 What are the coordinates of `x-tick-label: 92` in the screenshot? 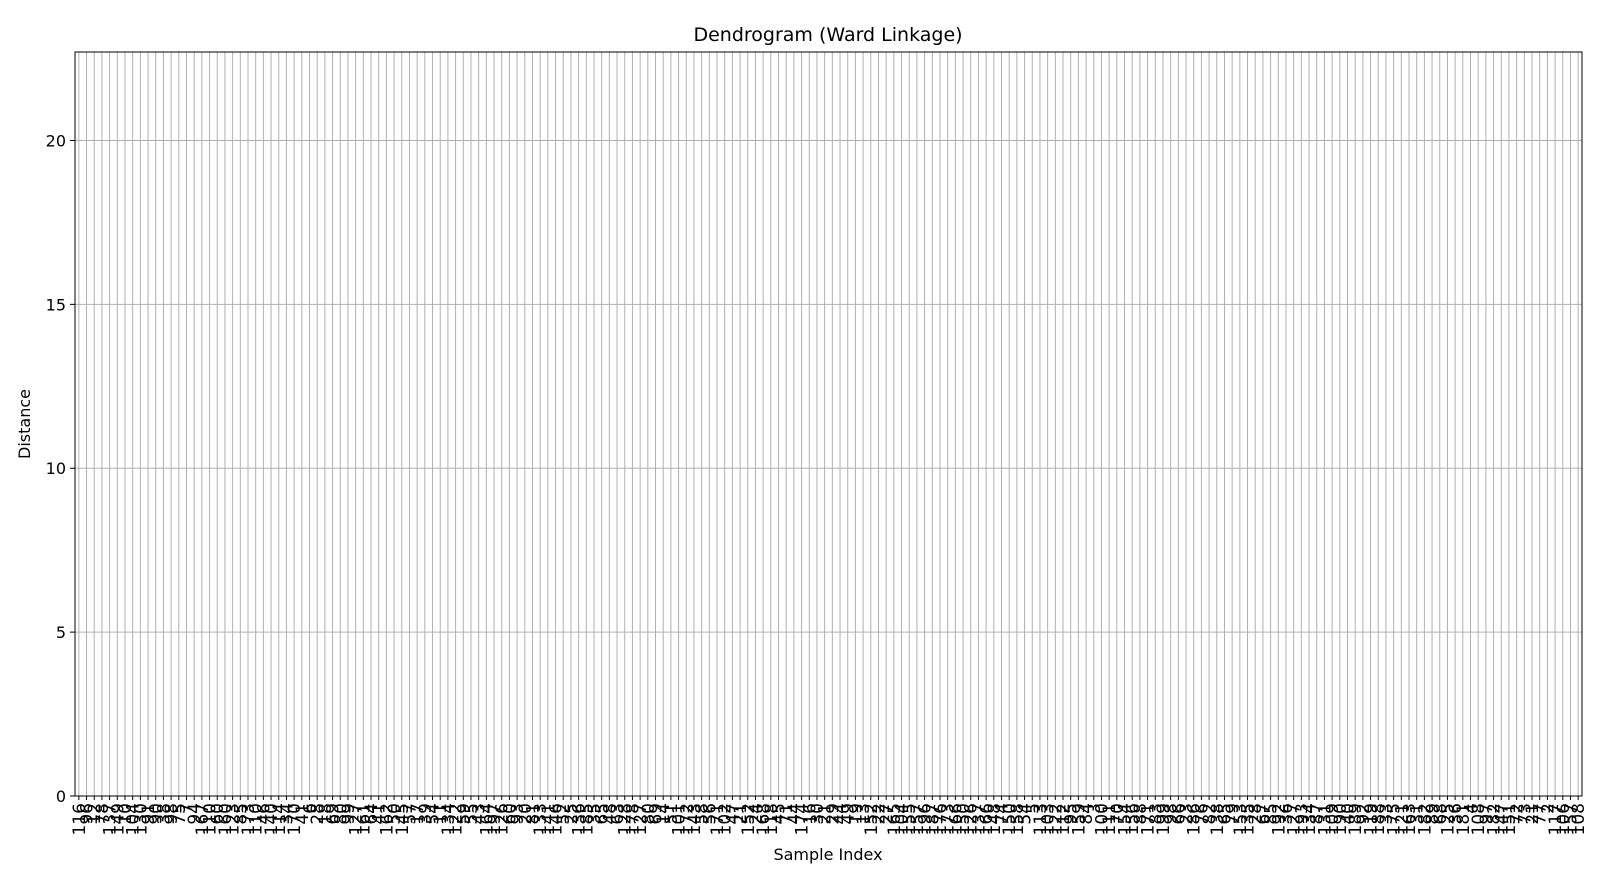 It's located at (1364, 814).